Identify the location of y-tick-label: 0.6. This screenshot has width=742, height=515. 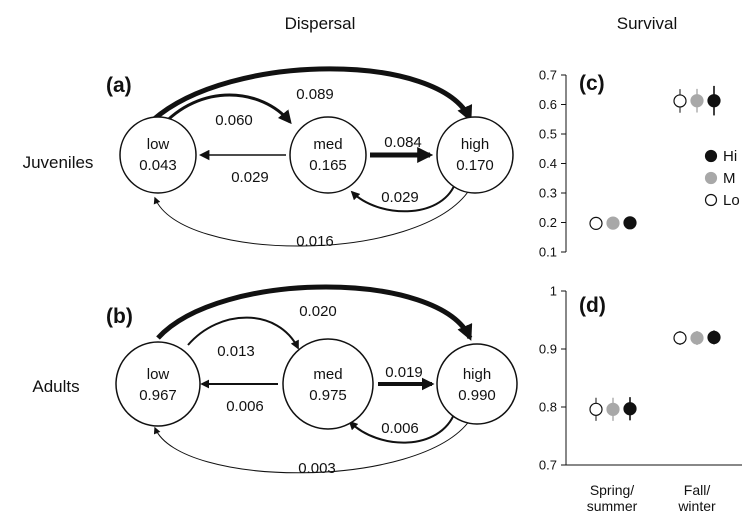
(548, 104).